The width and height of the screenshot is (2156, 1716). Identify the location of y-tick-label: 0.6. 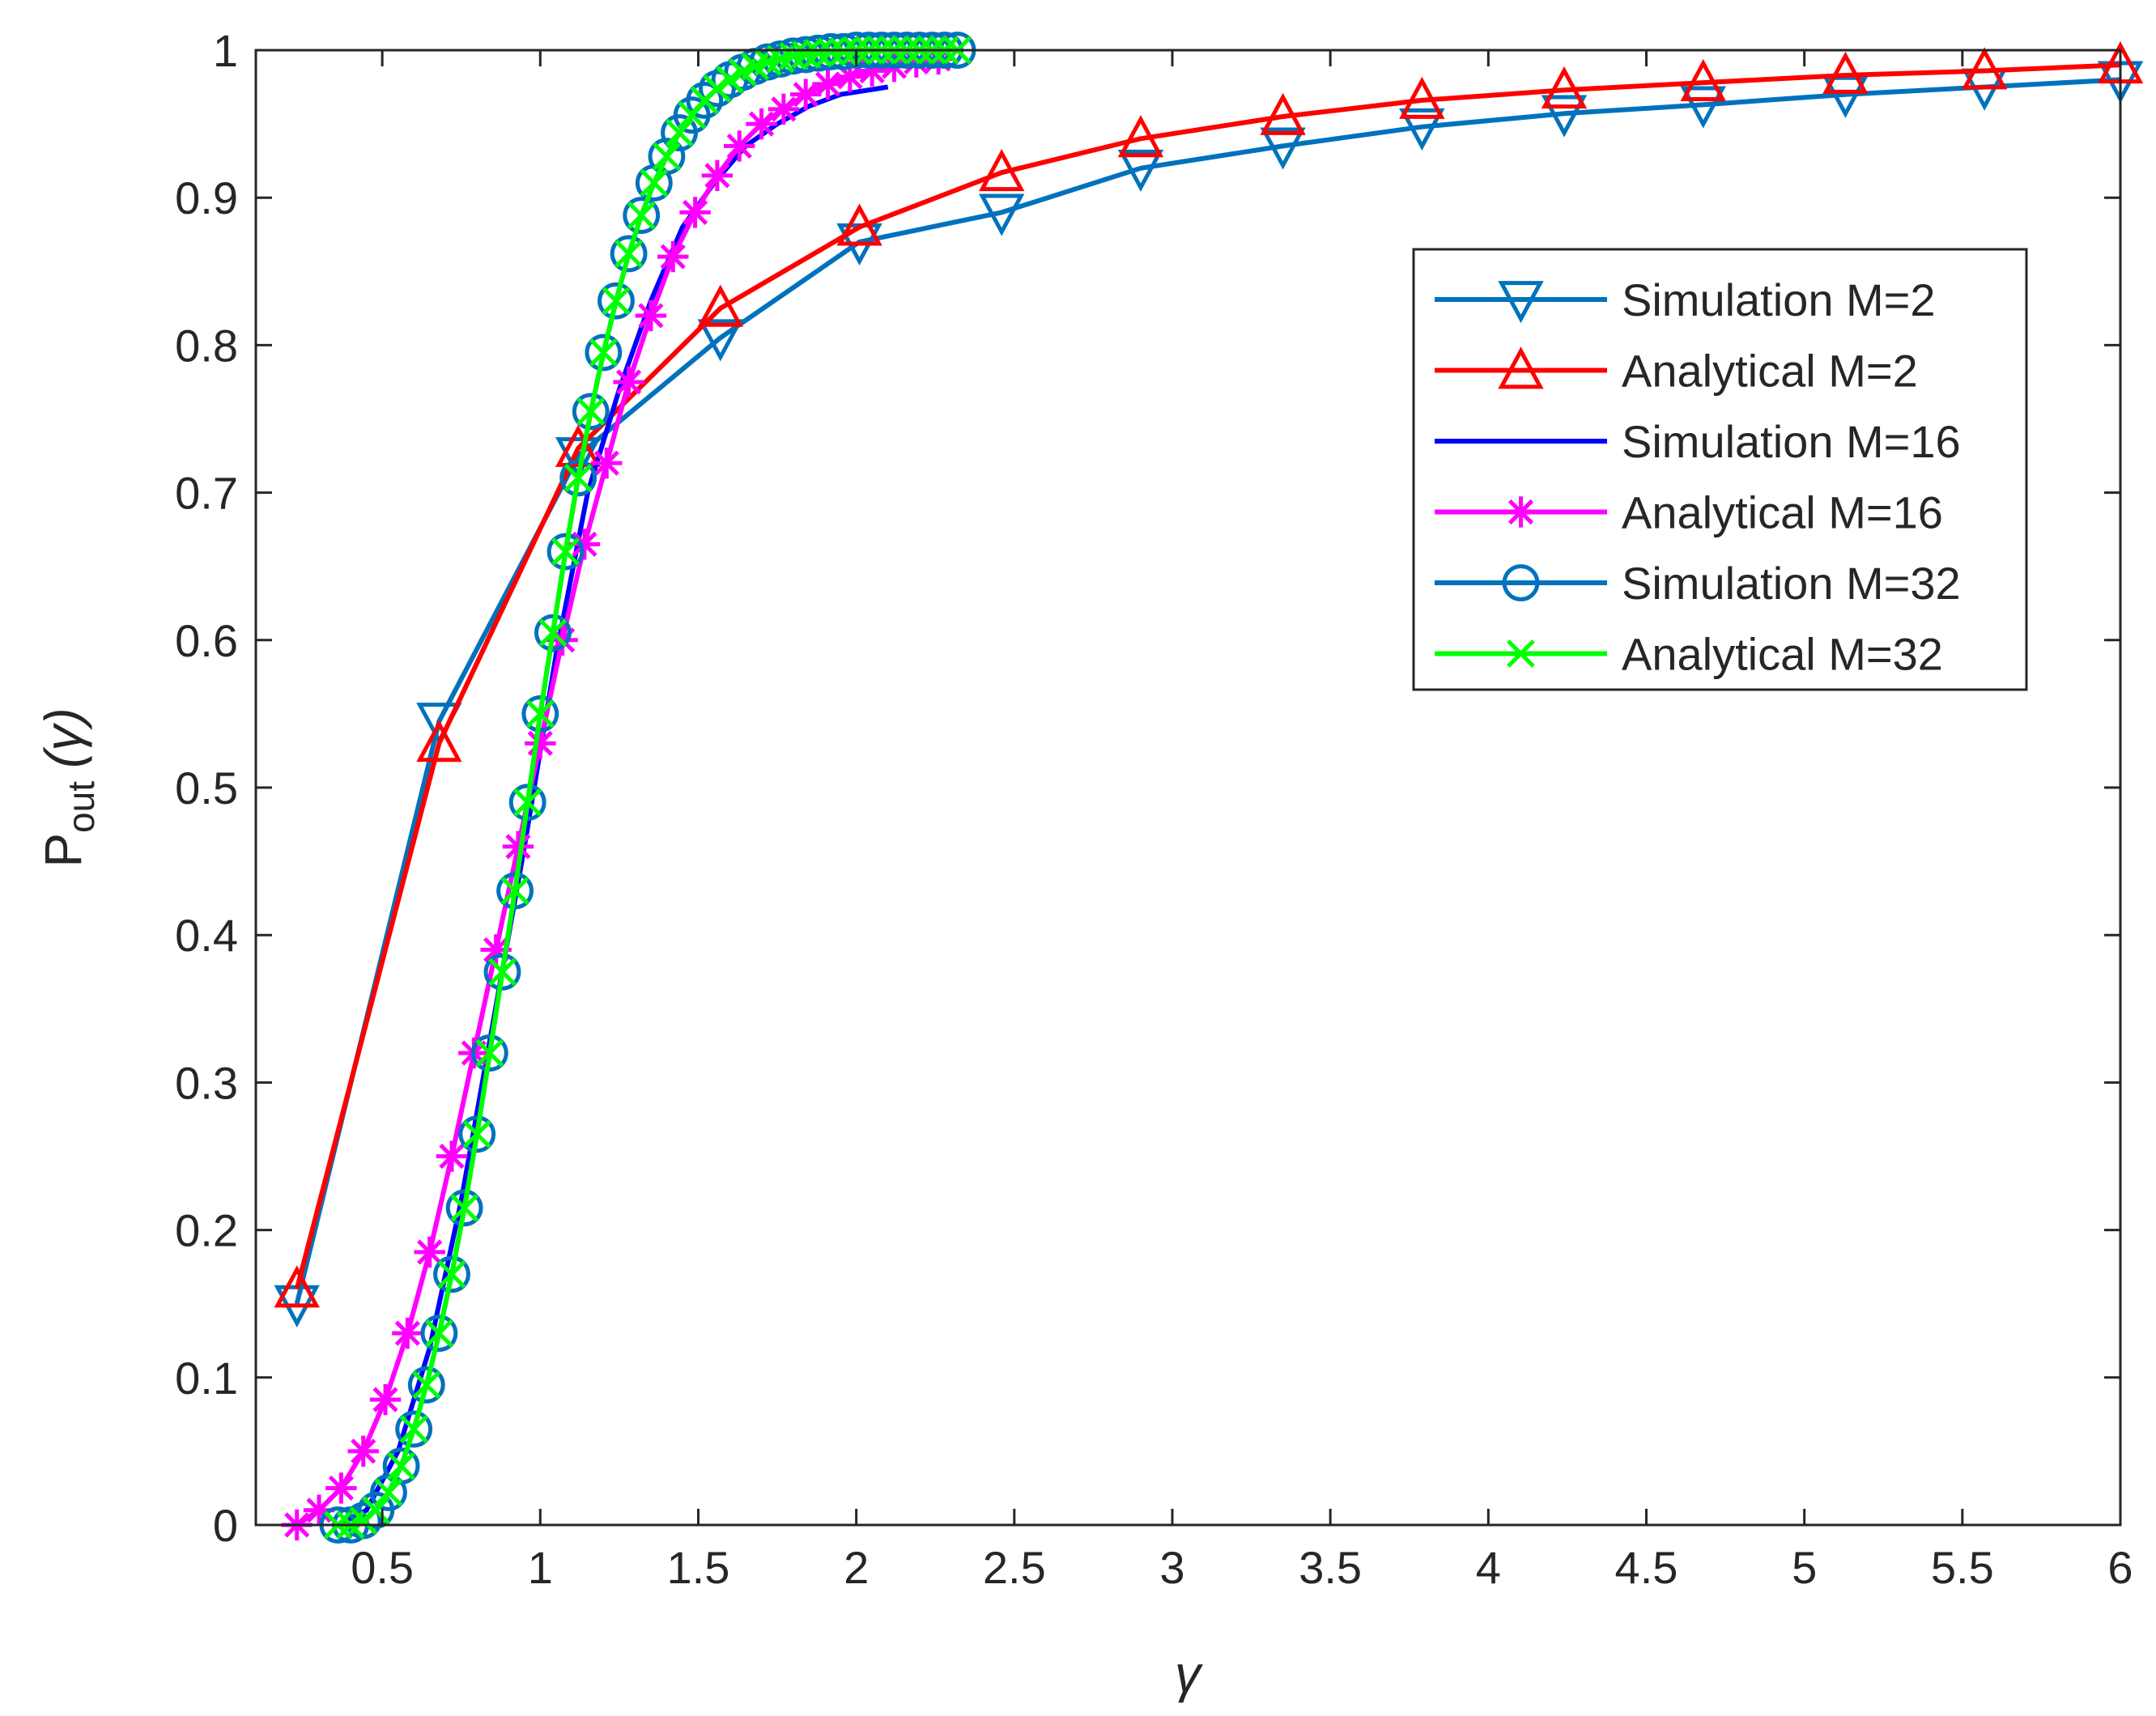
(206, 640).